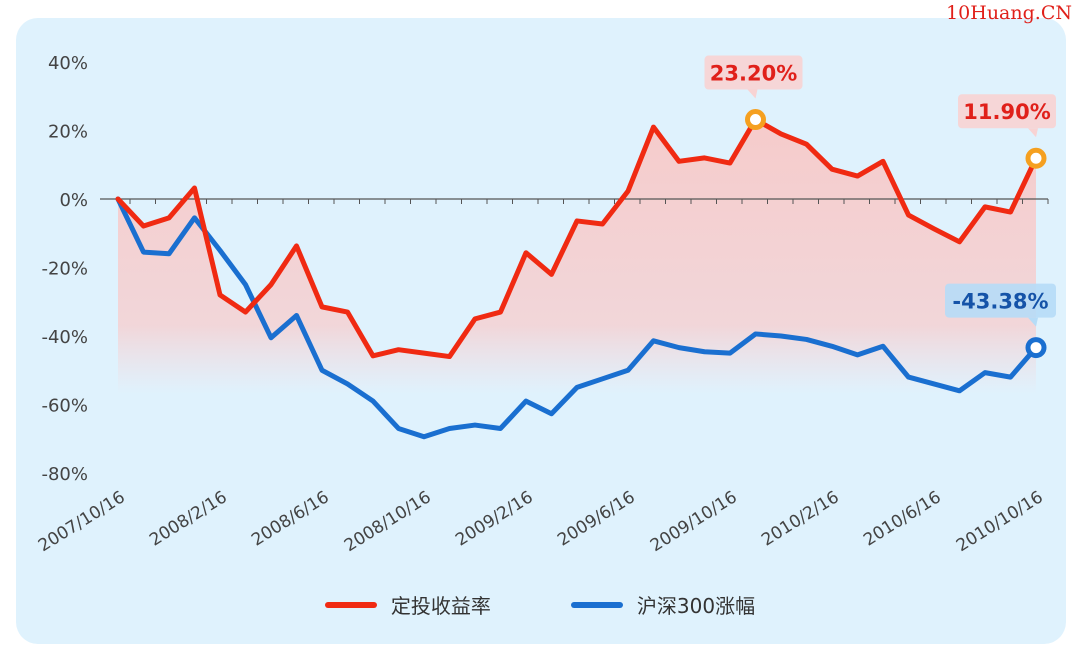  I want to click on legend-label: 沪深300涨幅, so click(696, 606).